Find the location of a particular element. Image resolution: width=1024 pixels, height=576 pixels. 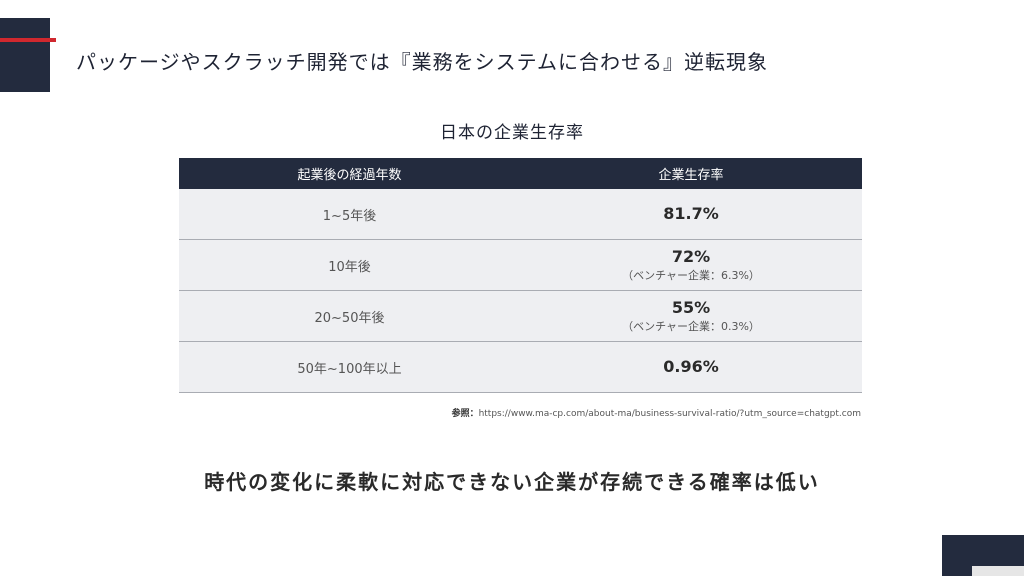

bottom-right-decoration-band is located at coordinates (998, 571).